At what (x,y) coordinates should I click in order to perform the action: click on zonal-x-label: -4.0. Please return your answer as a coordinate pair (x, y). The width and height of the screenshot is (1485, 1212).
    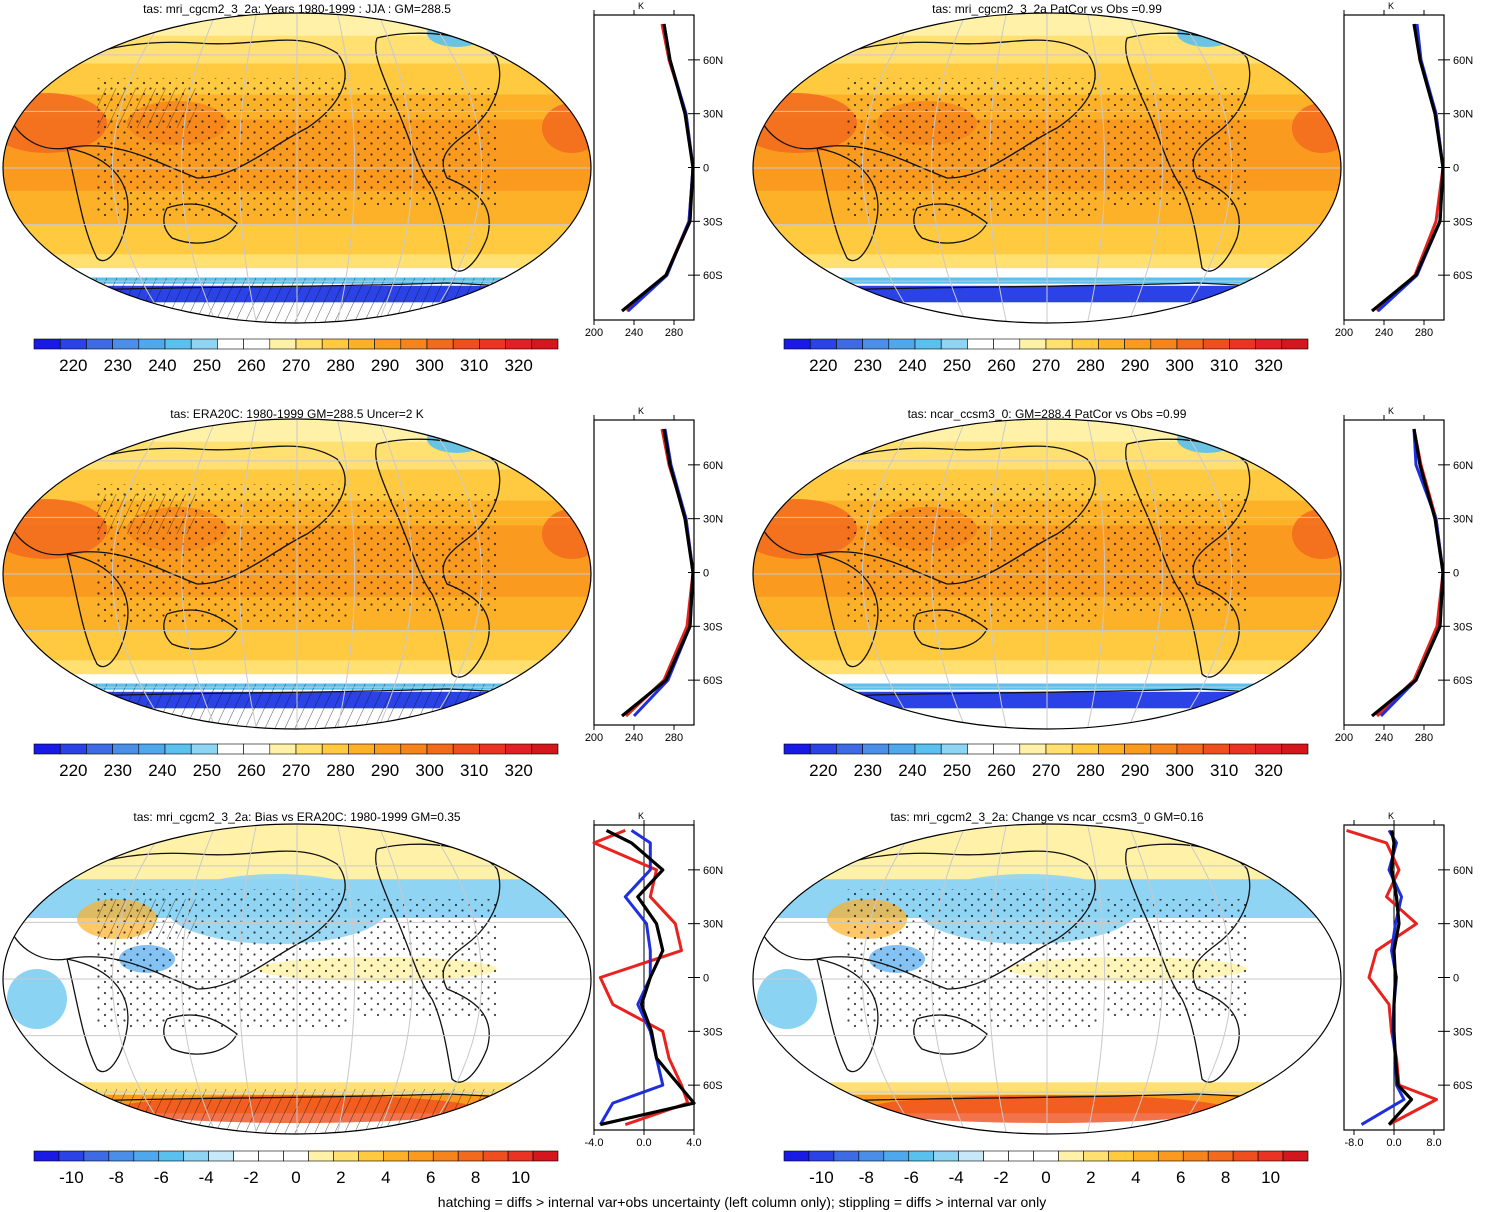
    Looking at the image, I should click on (594, 1143).